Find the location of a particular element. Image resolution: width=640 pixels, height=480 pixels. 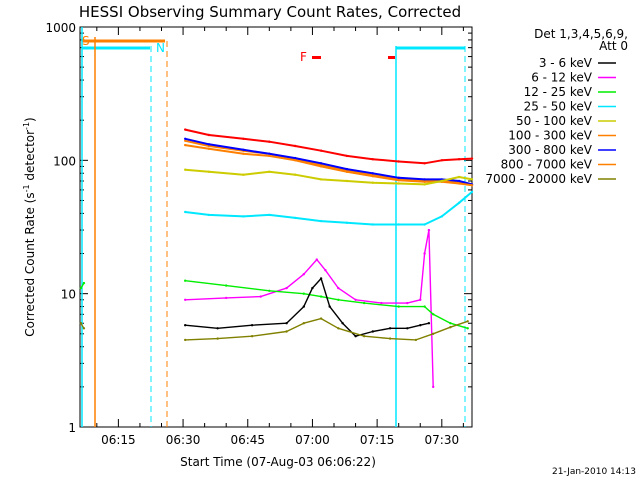

y-tick-label-0: 1 is located at coordinates (72, 428).